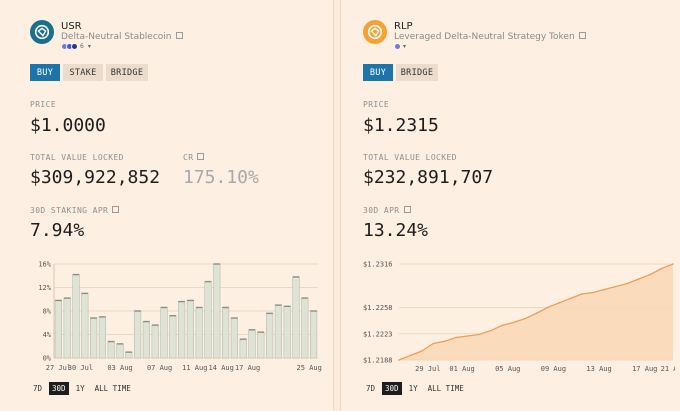  Describe the element at coordinates (396, 230) in the screenshot. I see `apr-value: 13.24%` at that location.